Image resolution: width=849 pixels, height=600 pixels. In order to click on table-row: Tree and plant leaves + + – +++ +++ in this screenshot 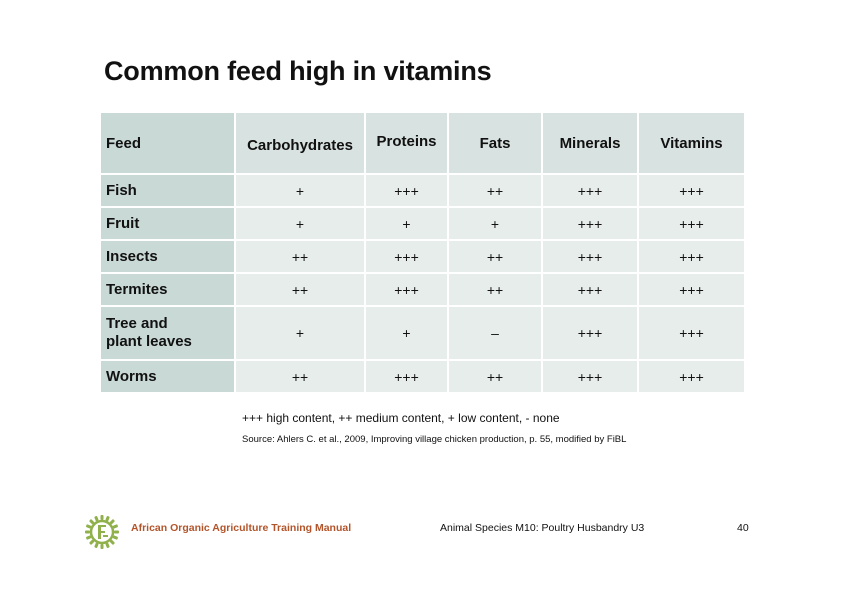, I will do `click(422, 333)`.